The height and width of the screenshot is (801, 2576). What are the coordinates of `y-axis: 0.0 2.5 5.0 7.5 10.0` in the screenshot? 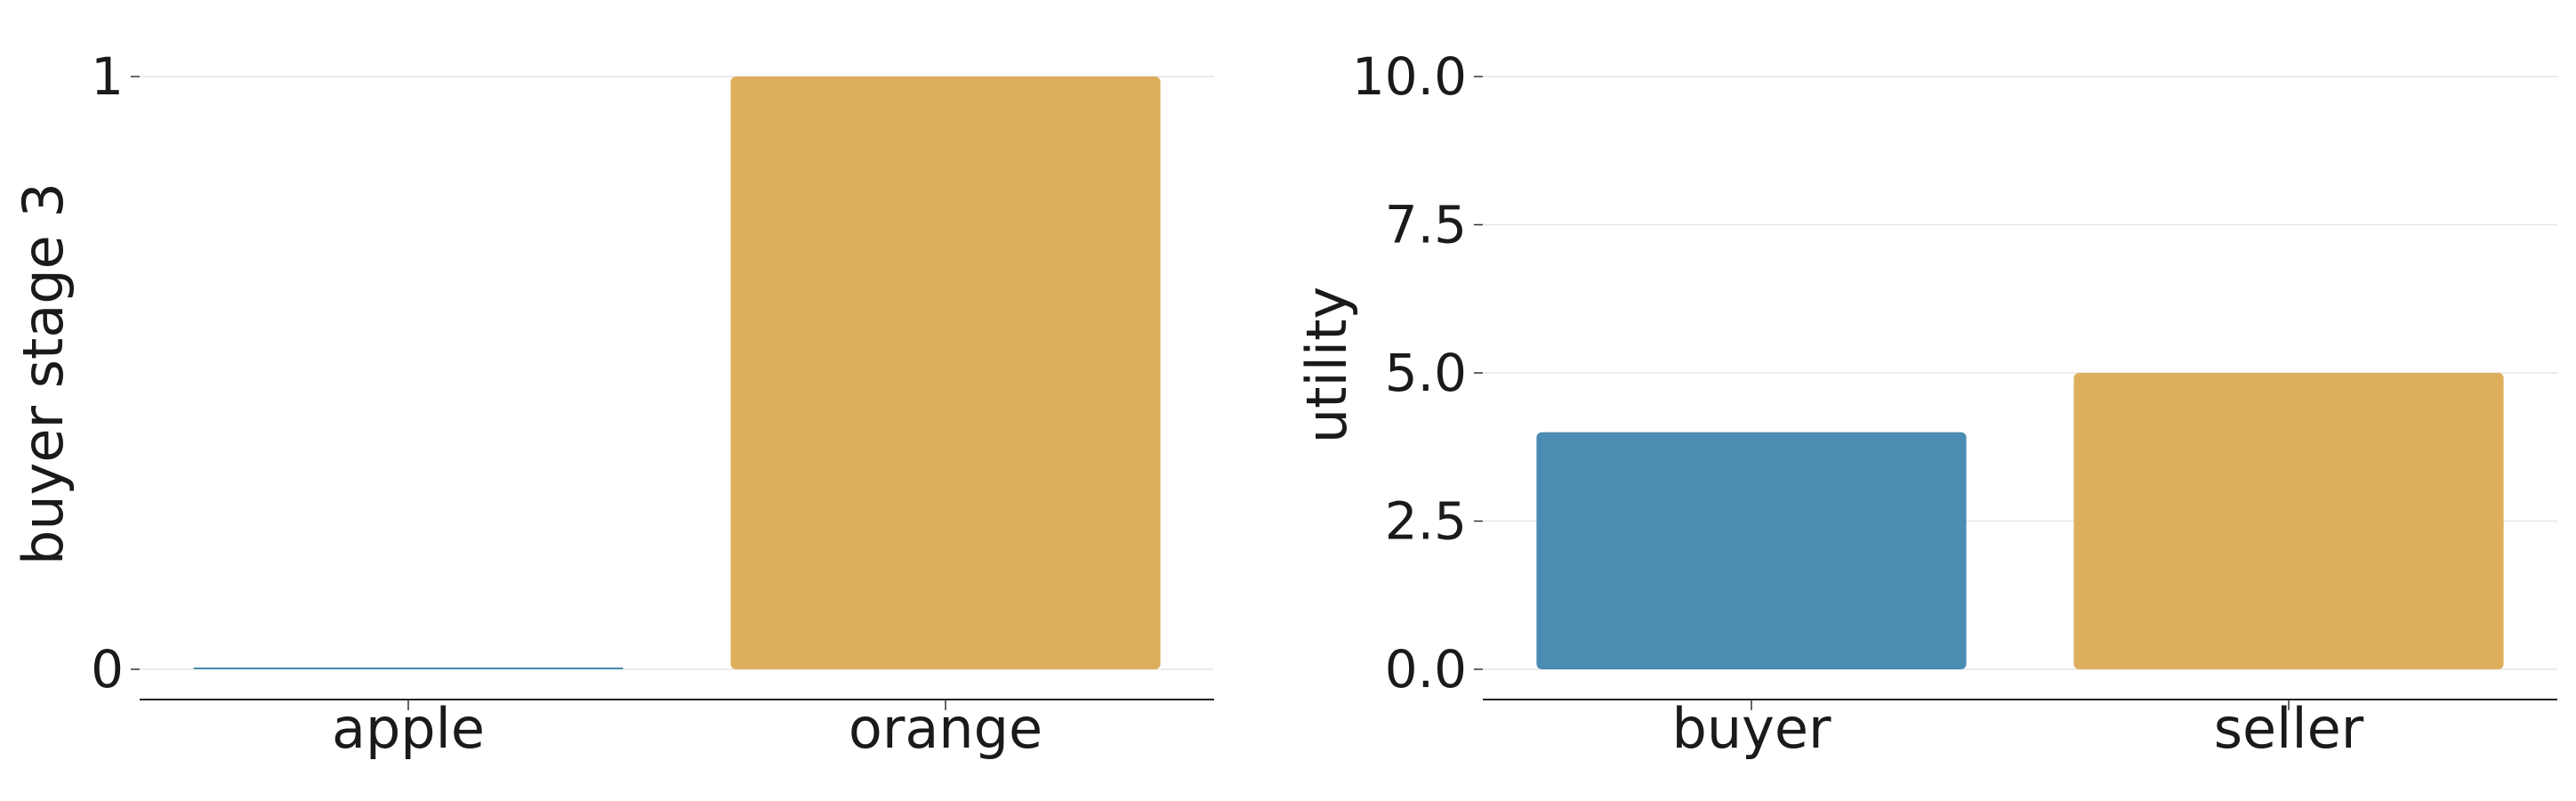 It's located at (1417, 373).